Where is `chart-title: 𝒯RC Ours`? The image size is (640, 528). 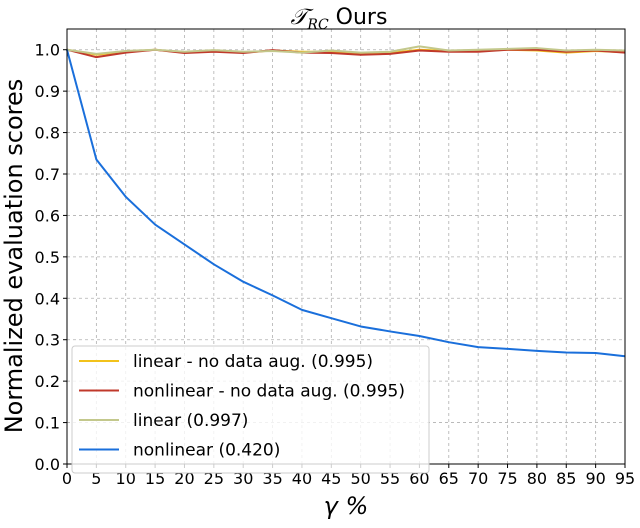
chart-title: 𝒯RC Ours is located at coordinates (339, 19).